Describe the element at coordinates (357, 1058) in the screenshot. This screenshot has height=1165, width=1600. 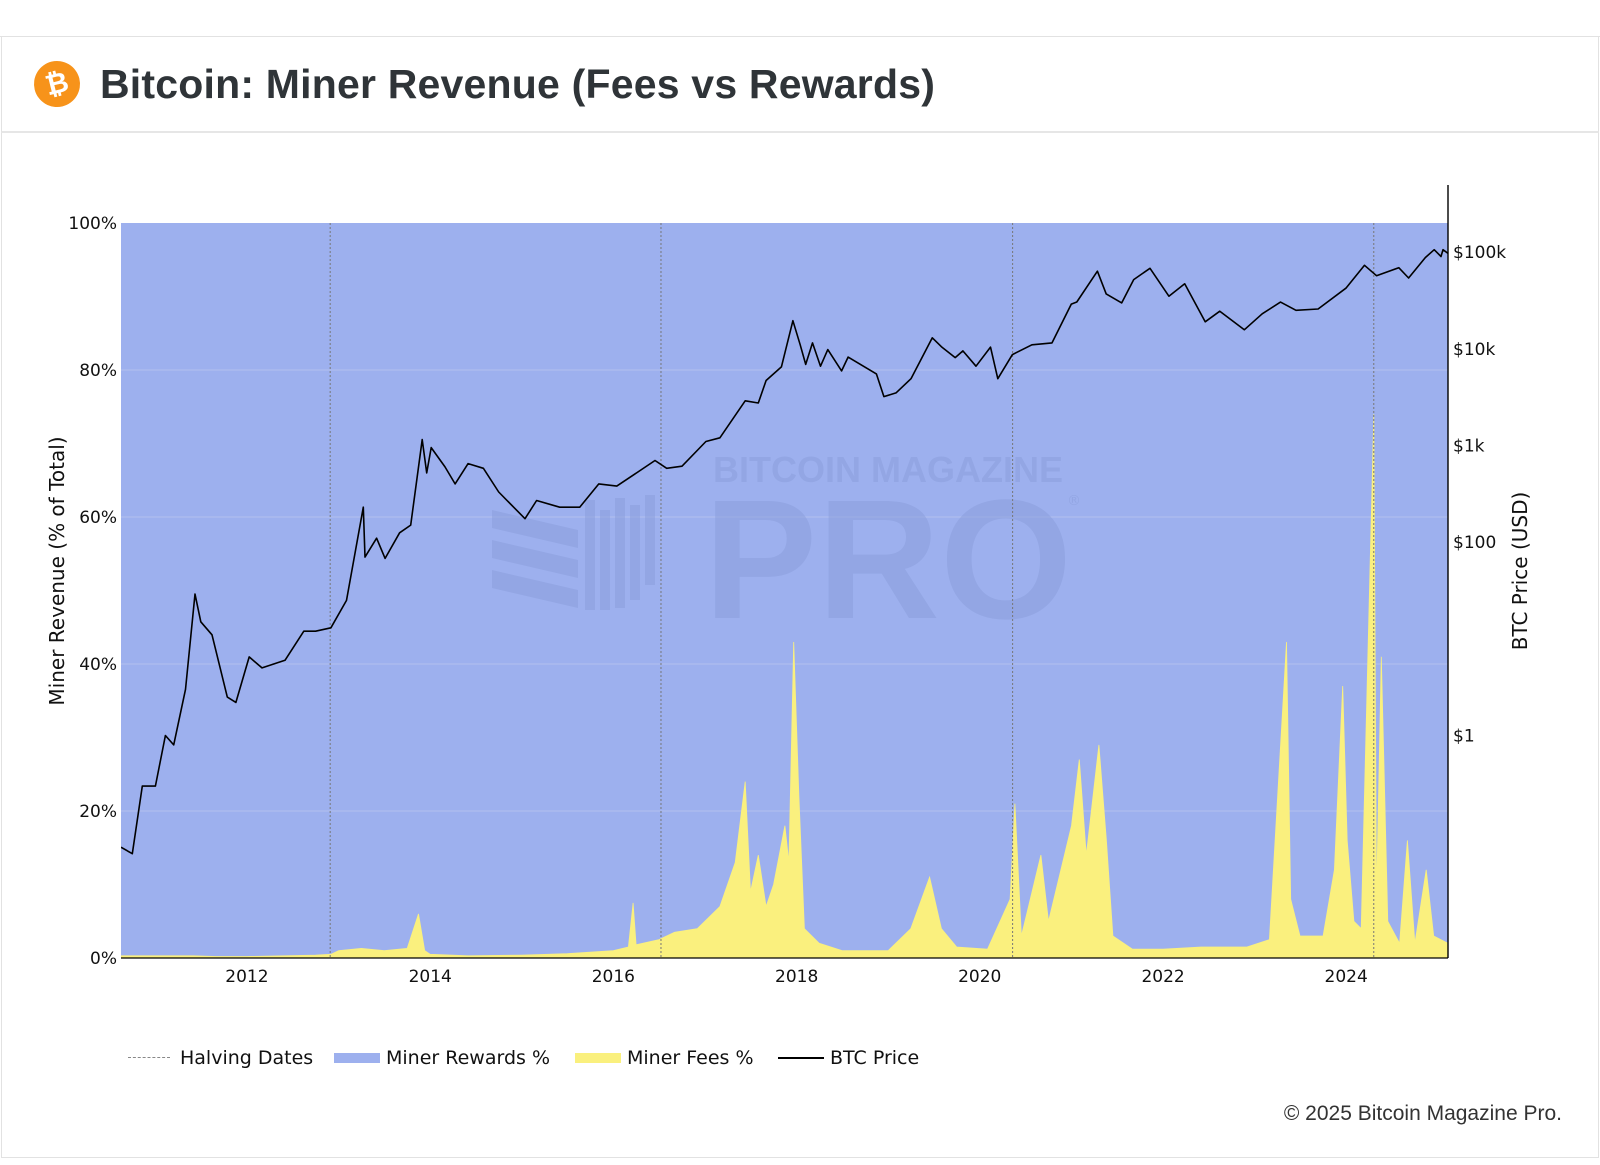
I see `rewards-swatch-icon` at that location.